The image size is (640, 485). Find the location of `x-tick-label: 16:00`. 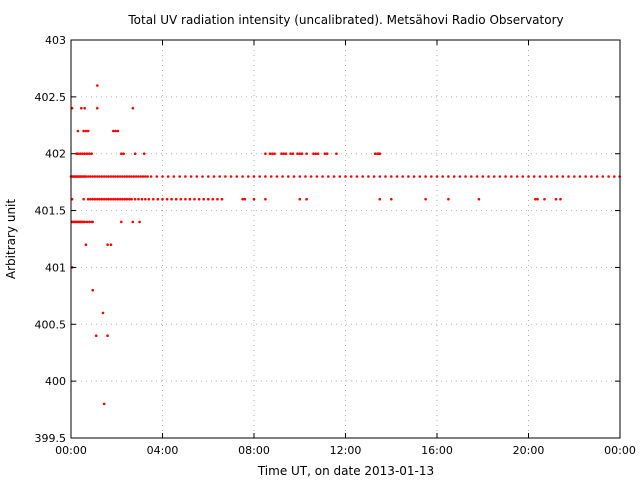

x-tick-label: 16:00 is located at coordinates (437, 450).